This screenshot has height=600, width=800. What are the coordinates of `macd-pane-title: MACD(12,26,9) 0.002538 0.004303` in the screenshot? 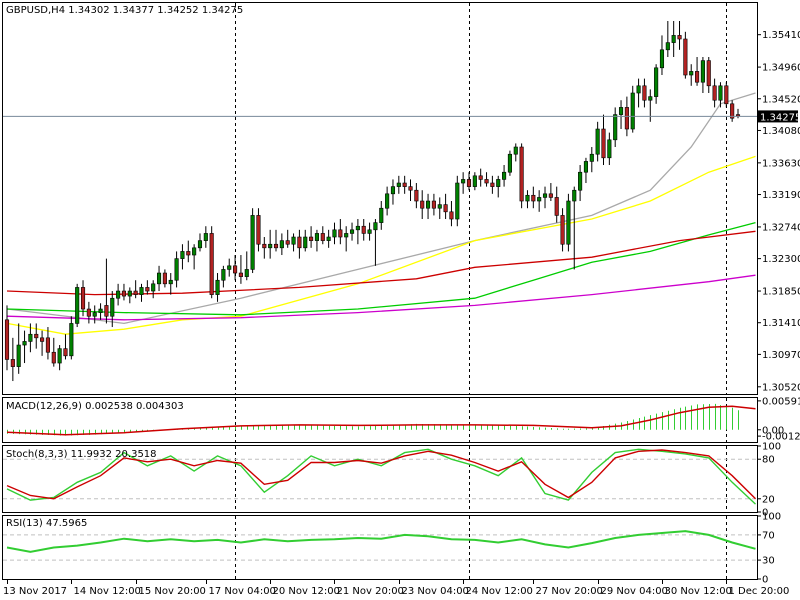 It's located at (95, 406).